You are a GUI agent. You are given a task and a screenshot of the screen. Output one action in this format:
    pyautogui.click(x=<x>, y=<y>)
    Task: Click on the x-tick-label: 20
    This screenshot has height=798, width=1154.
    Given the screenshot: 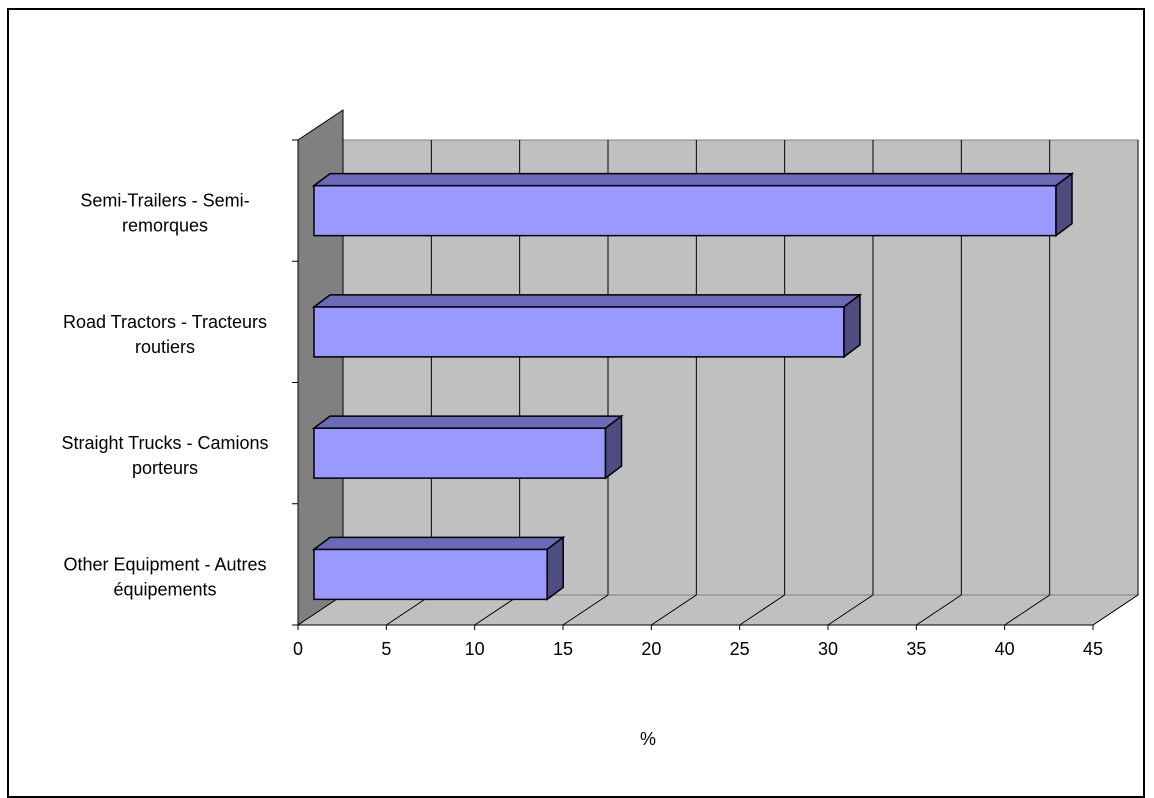 What is the action you would take?
    pyautogui.click(x=651, y=649)
    